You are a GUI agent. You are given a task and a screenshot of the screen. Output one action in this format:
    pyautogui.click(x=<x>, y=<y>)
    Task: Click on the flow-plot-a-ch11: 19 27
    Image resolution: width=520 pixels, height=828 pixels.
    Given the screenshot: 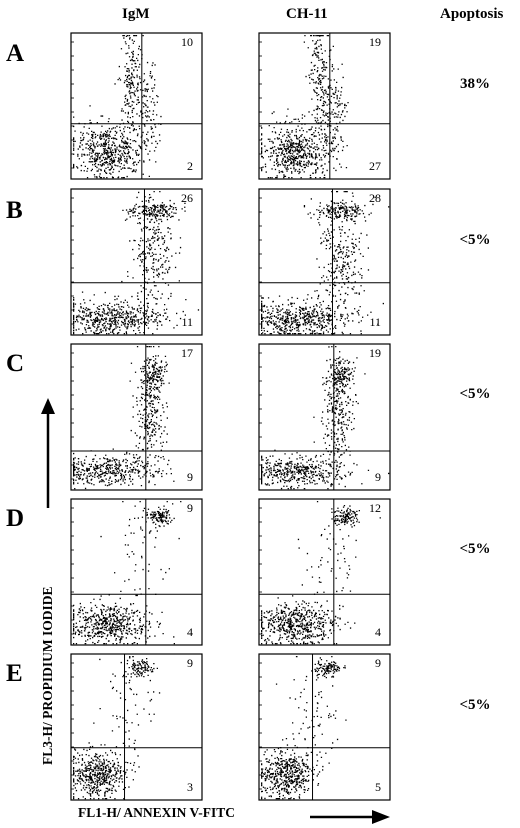 What is the action you would take?
    pyautogui.click(x=324, y=106)
    